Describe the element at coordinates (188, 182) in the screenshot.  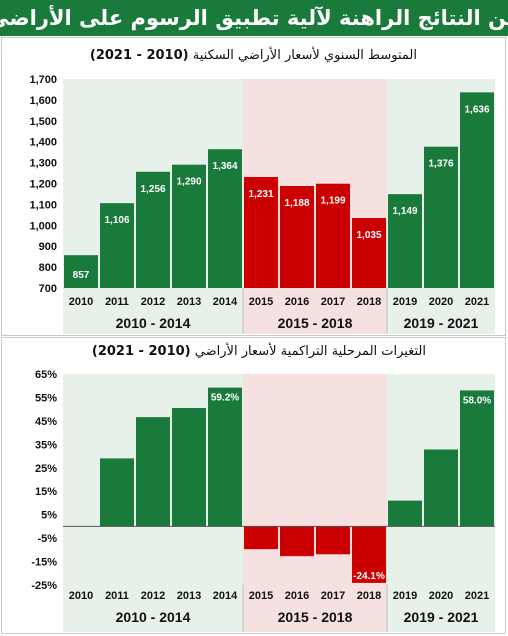
I see `data-label: 1,290` at that location.